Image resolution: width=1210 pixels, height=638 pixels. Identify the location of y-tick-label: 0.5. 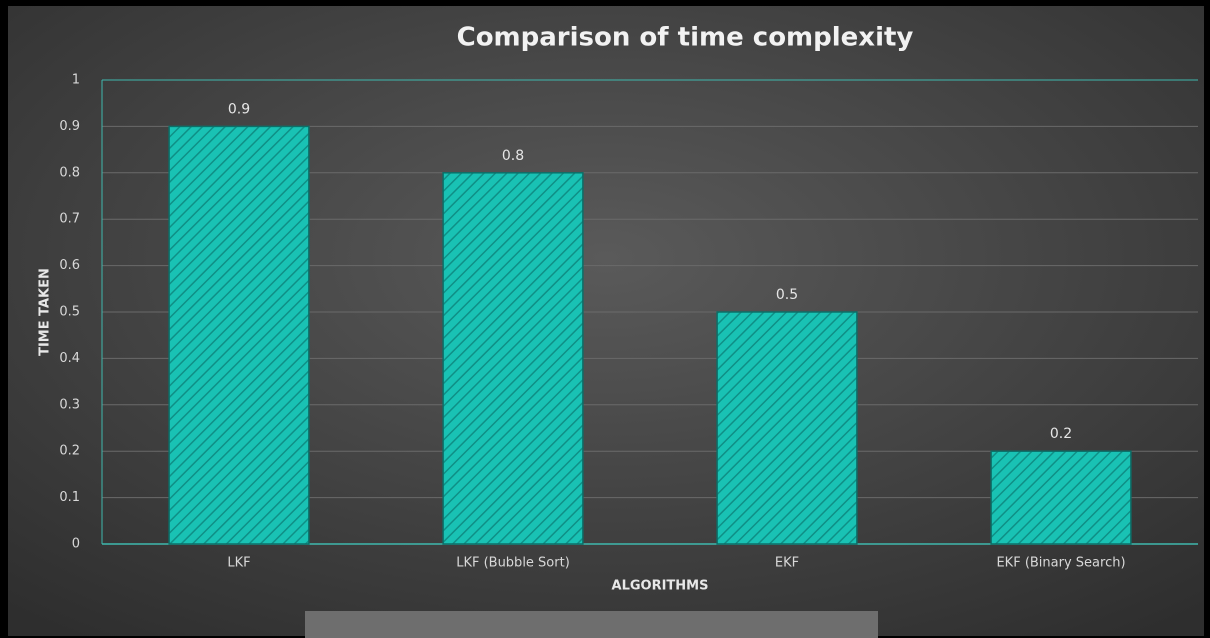
(69, 312).